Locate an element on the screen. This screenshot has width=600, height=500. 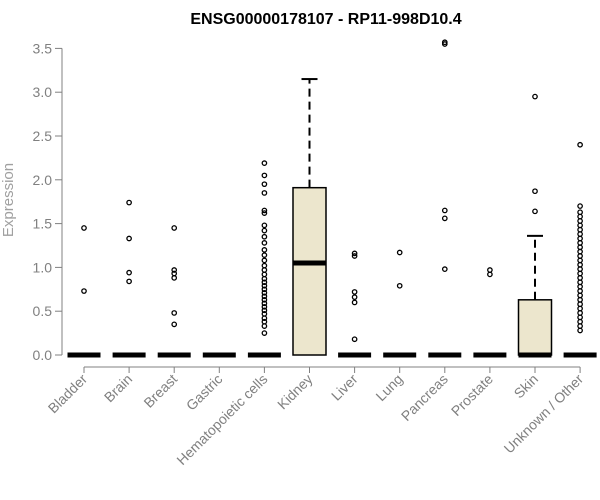
x-tick-label: Pancreas is located at coordinates (424, 397).